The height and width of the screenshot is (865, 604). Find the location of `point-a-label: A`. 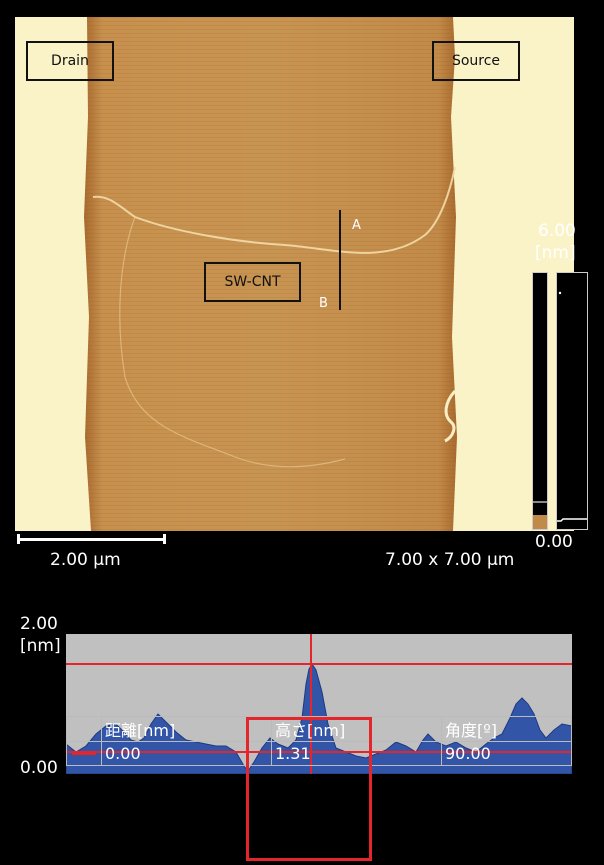

point-a-label: A is located at coordinates (356, 225).